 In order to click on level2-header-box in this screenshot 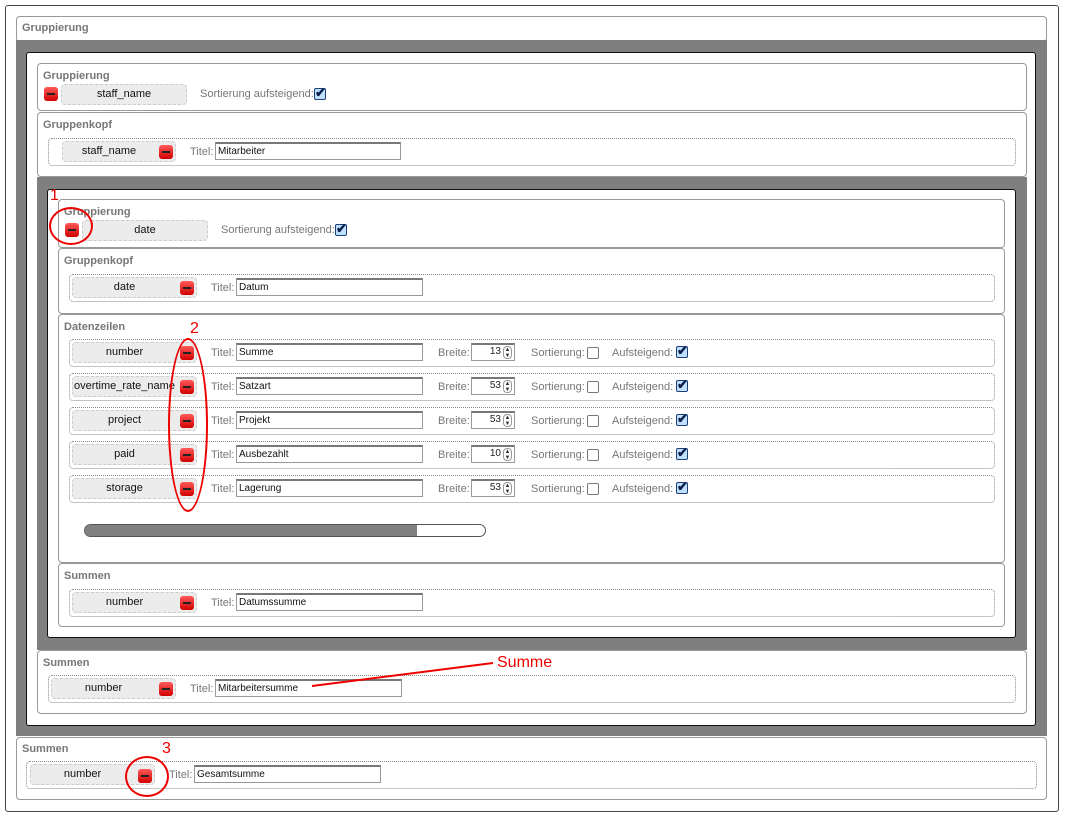, I will do `click(531, 281)`.